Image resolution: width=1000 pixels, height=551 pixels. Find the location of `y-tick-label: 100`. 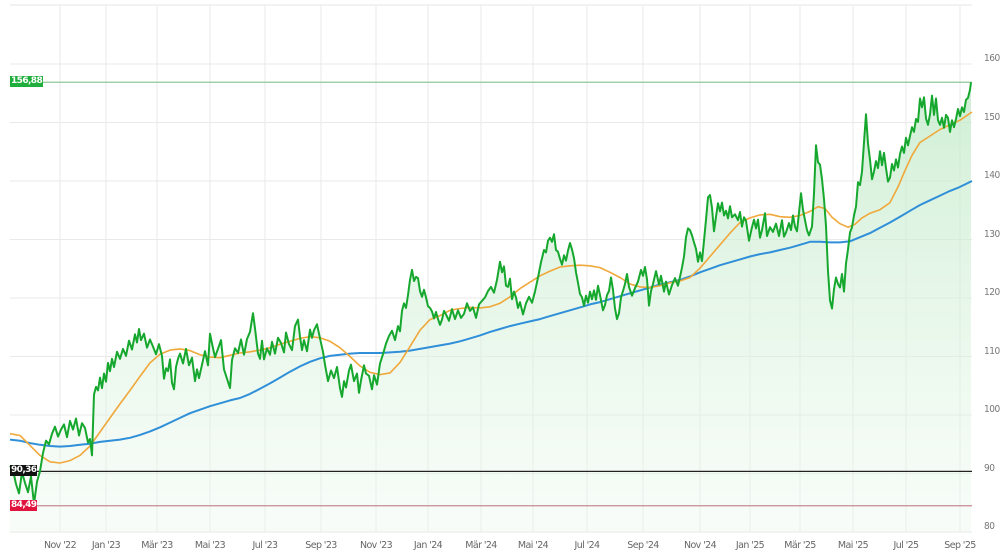

y-tick-label: 100 is located at coordinates (992, 409).